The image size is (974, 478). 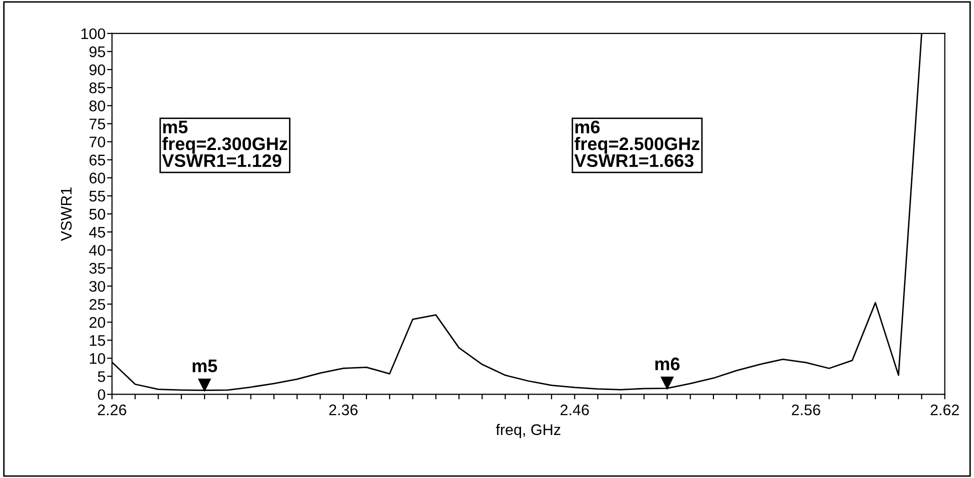 What do you see at coordinates (97, 196) in the screenshot?
I see `y-tick-label: 55` at bounding box center [97, 196].